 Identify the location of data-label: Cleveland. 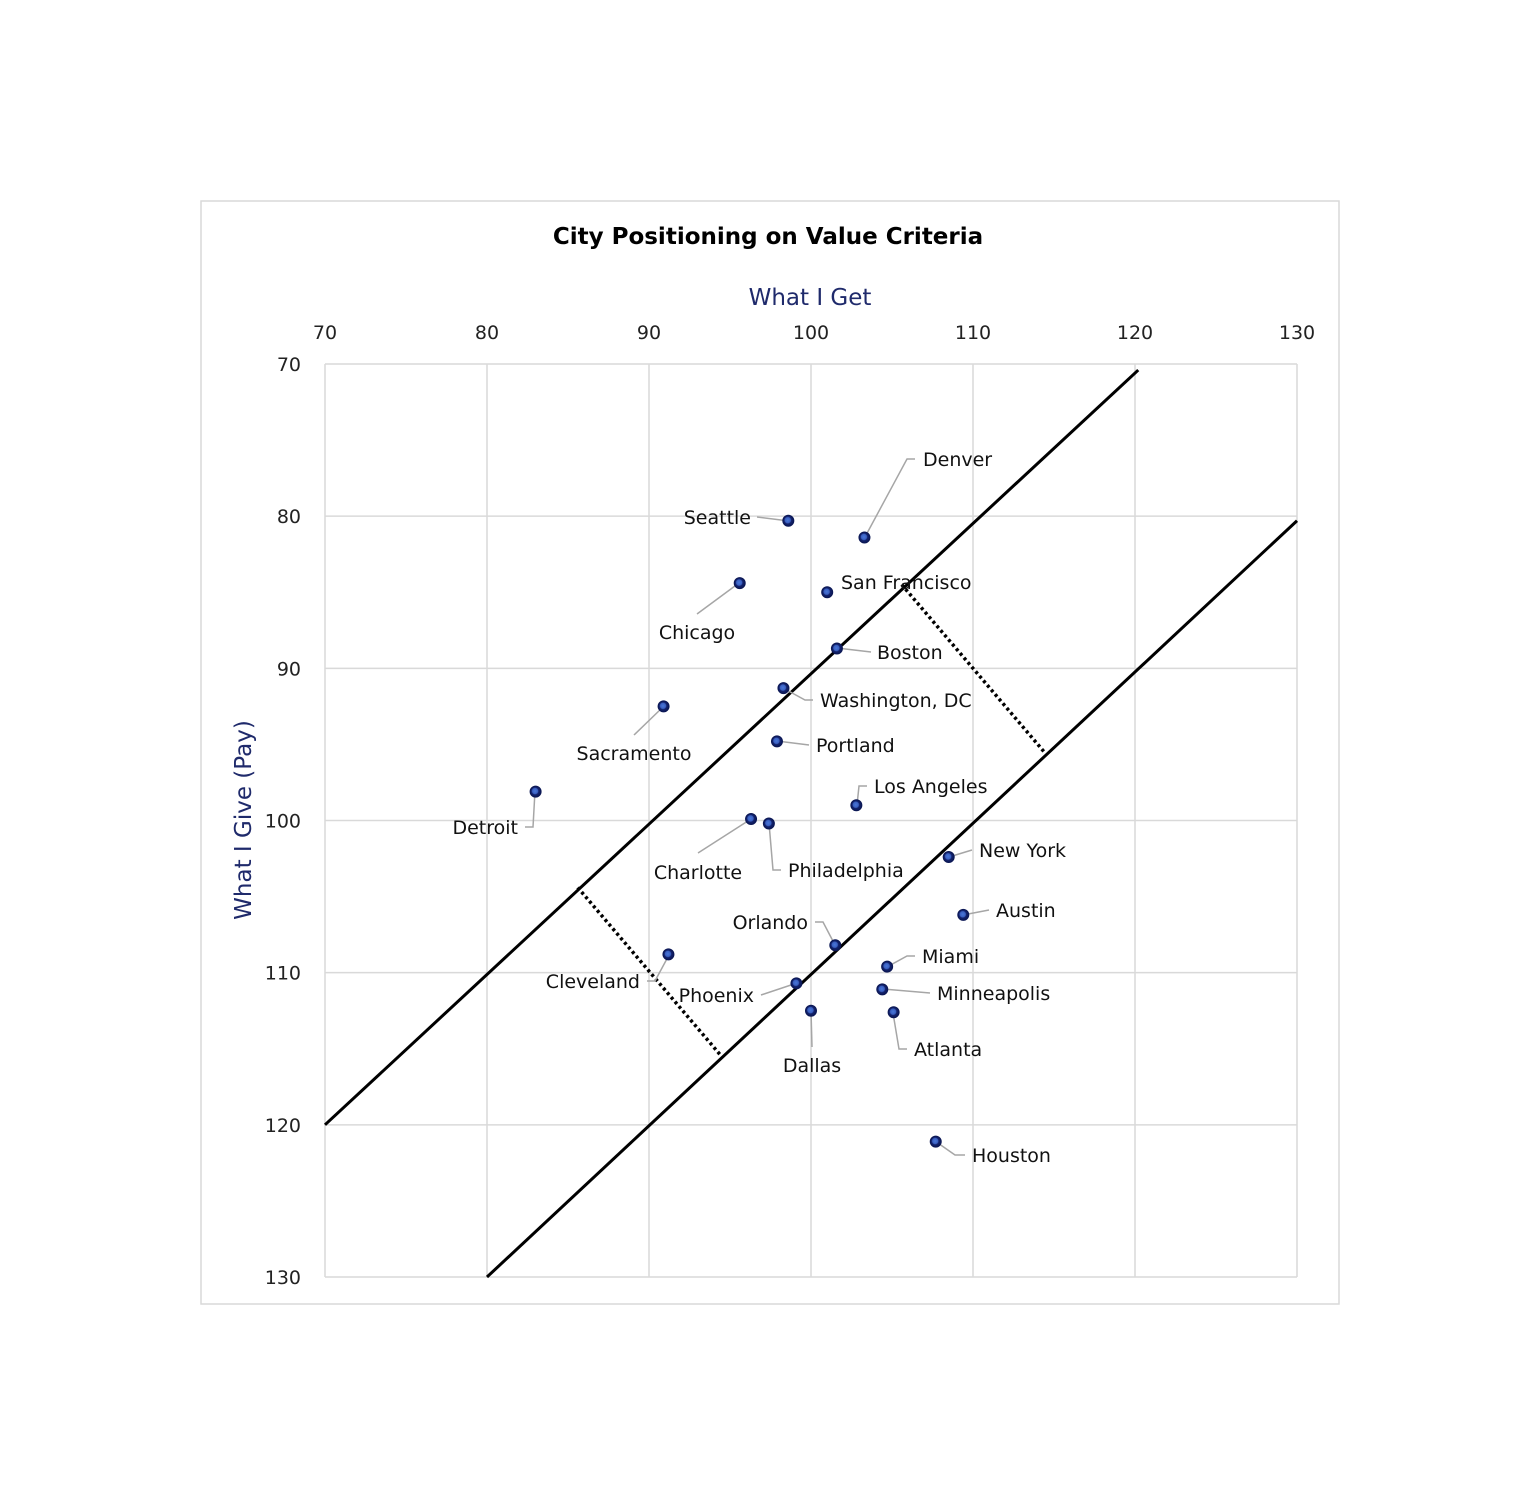
(593, 982).